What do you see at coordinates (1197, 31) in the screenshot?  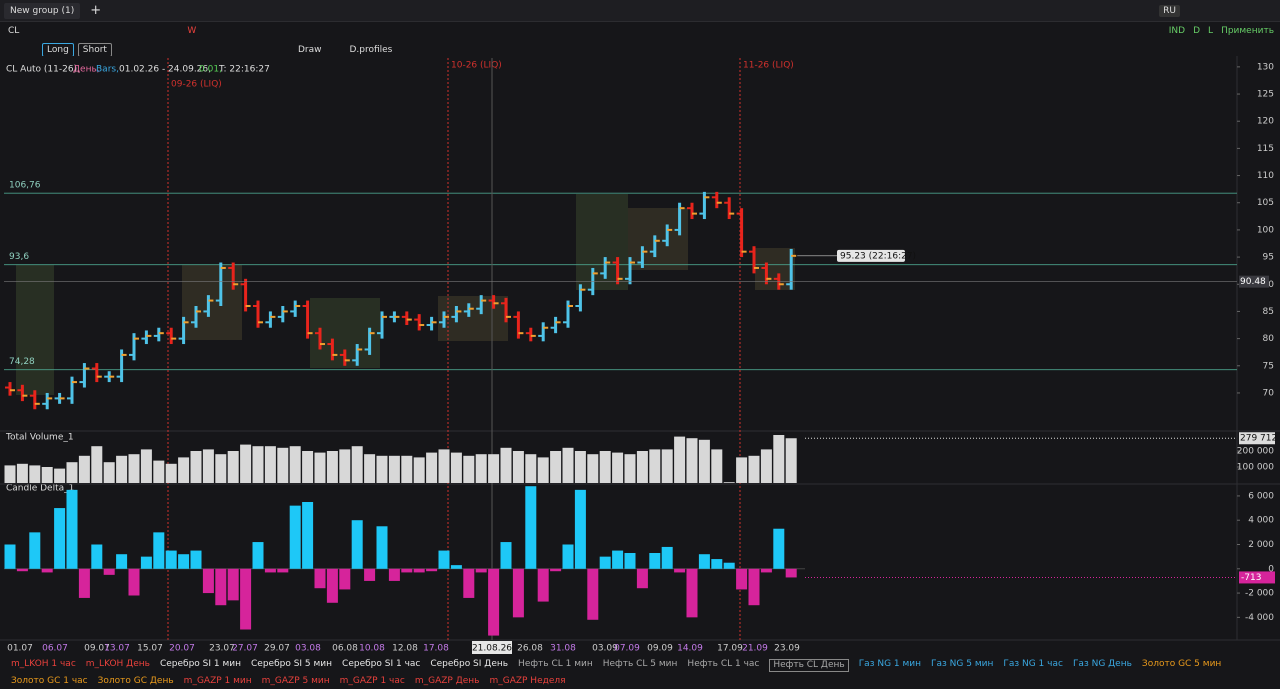 I see `d: D` at bounding box center [1197, 31].